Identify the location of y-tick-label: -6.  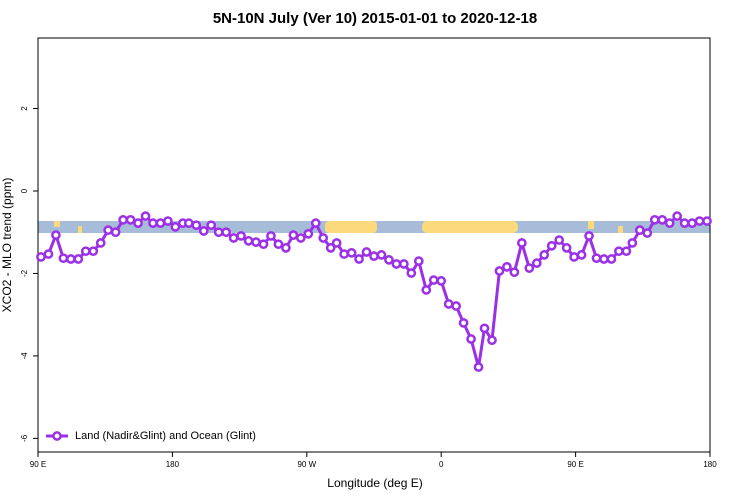
(24, 438).